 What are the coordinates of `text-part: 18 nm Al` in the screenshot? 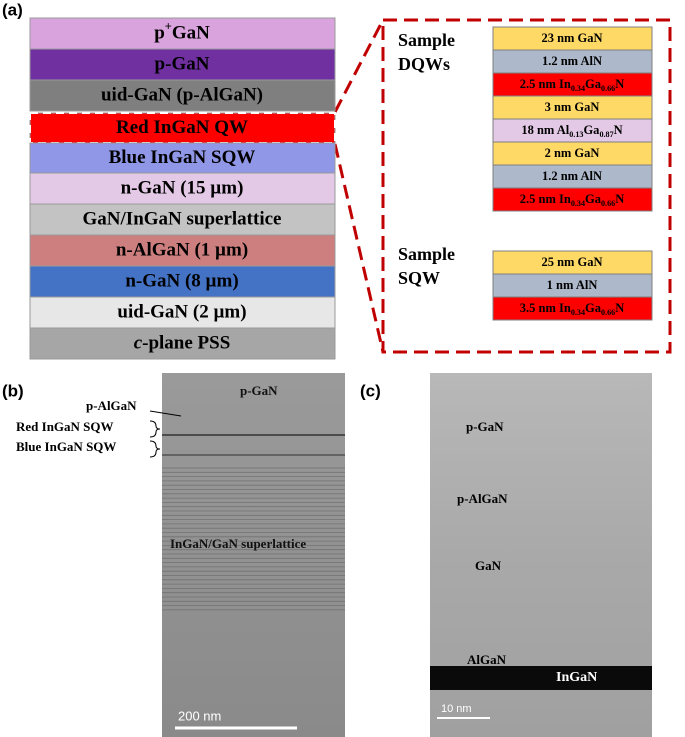 It's located at (545, 130).